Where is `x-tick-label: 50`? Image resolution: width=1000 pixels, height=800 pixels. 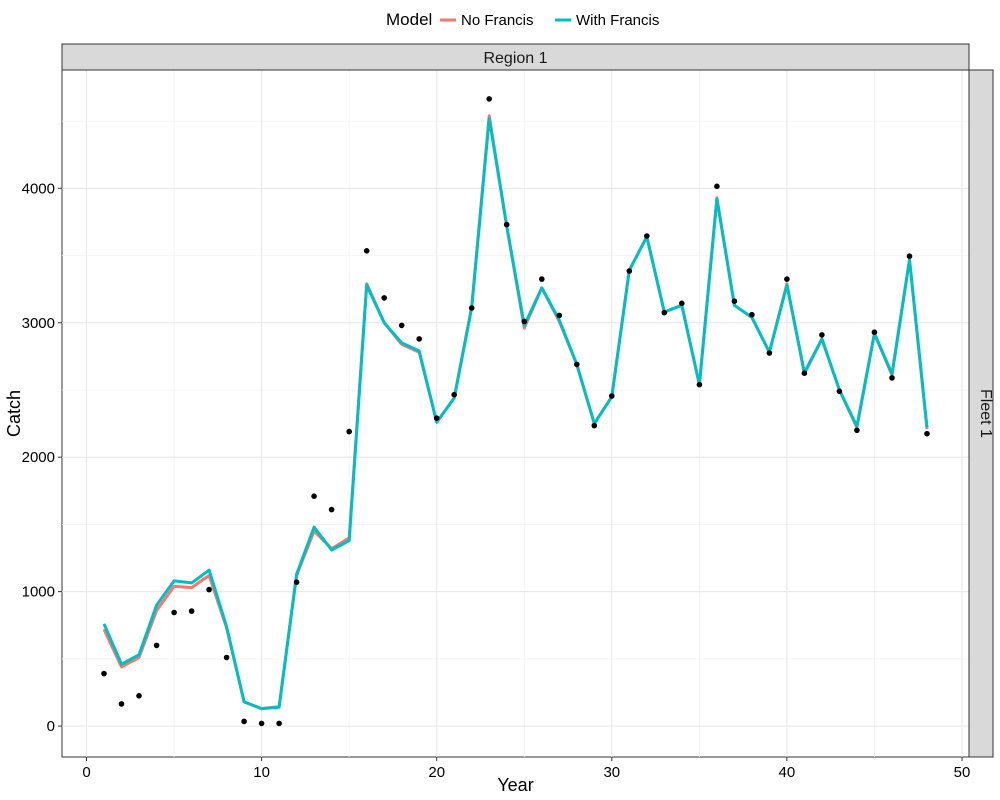 x-tick-label: 50 is located at coordinates (962, 772).